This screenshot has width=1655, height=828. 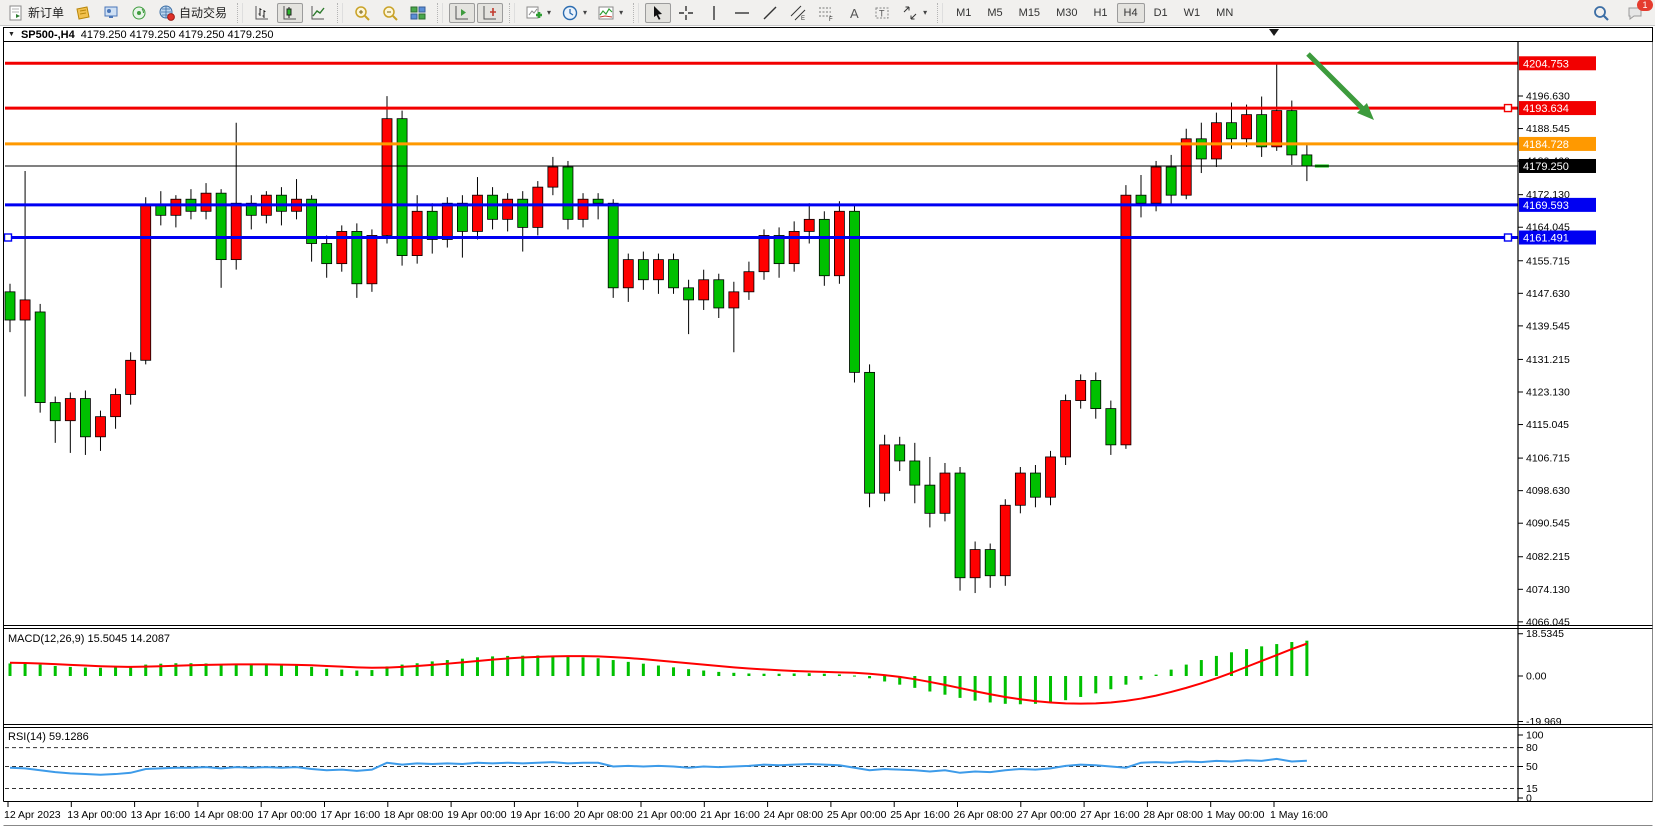 What do you see at coordinates (35, 13) in the screenshot?
I see `new-order-button: 新订单` at bounding box center [35, 13].